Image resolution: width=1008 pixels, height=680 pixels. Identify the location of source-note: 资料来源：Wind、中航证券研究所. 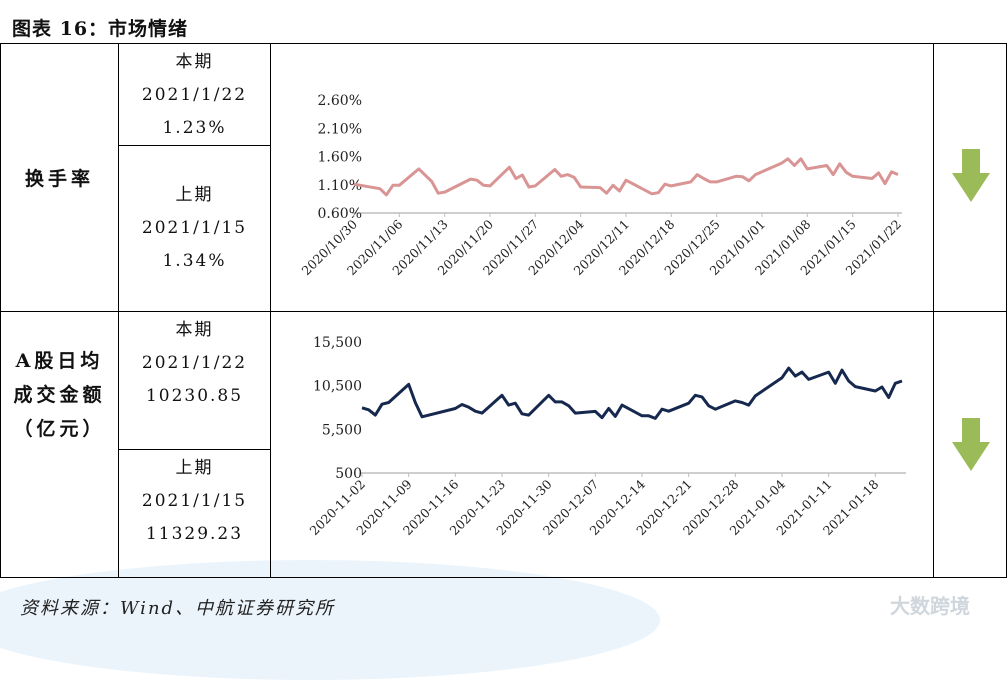
(177, 607).